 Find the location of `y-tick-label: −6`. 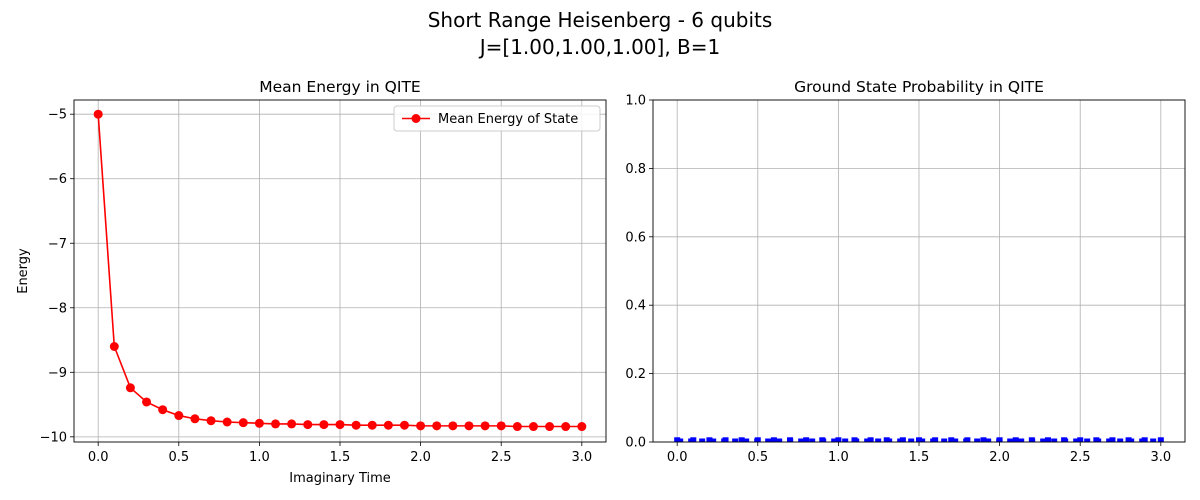

y-tick-label: −6 is located at coordinates (57, 179).